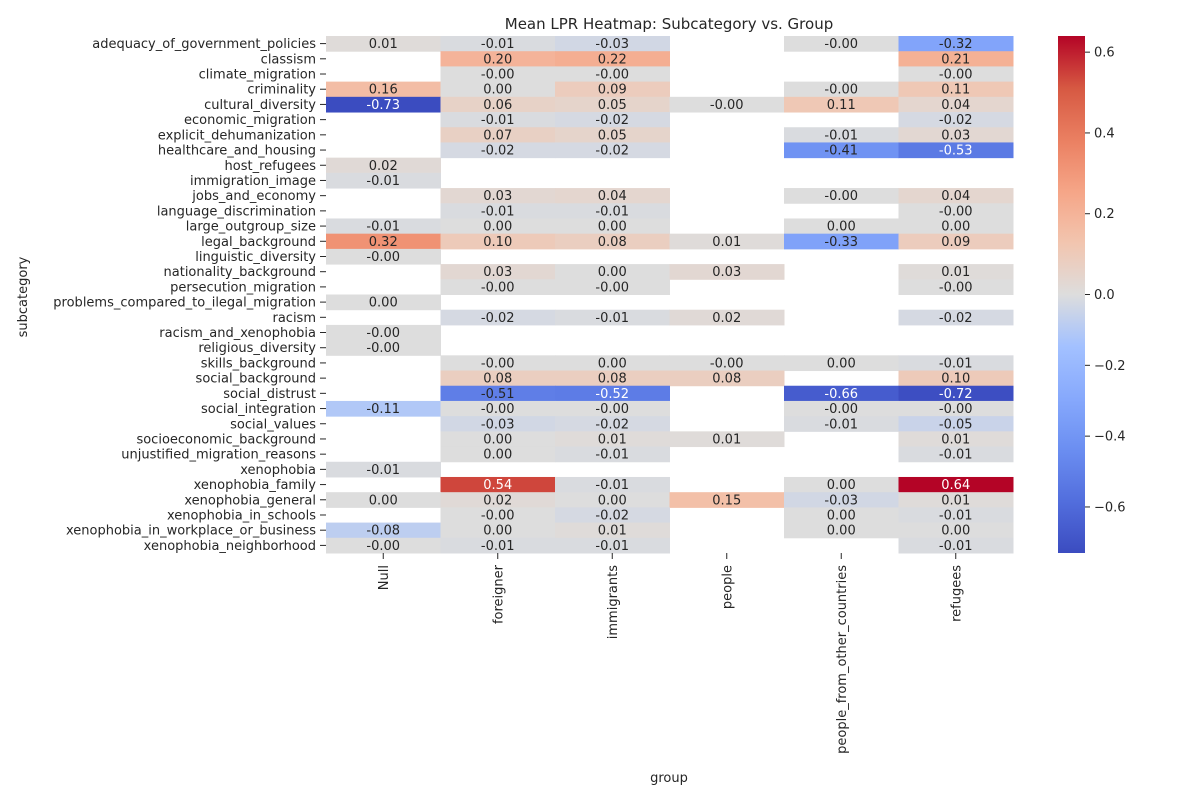 The width and height of the screenshot is (1200, 800). What do you see at coordinates (612, 90) in the screenshot?
I see `cell-value-label: 0.09` at bounding box center [612, 90].